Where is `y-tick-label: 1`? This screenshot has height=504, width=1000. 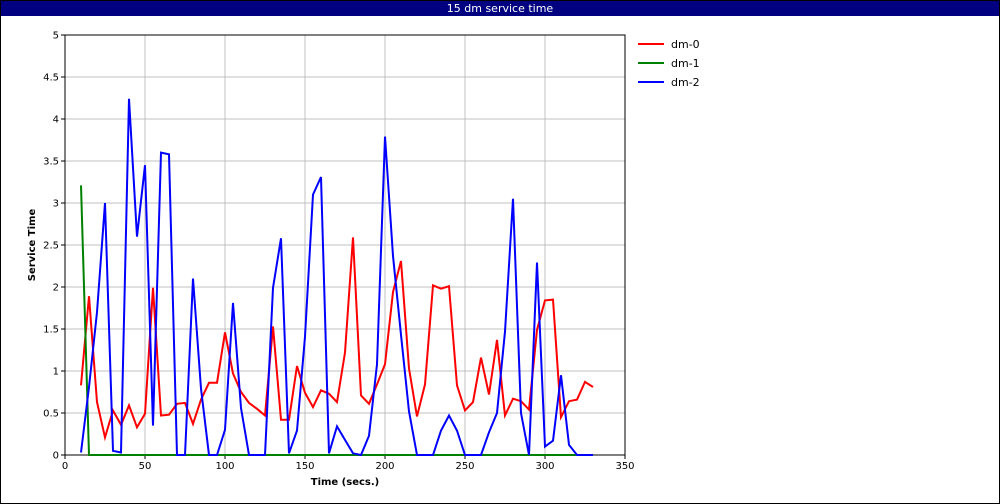
y-tick-label: 1 is located at coordinates (56, 372).